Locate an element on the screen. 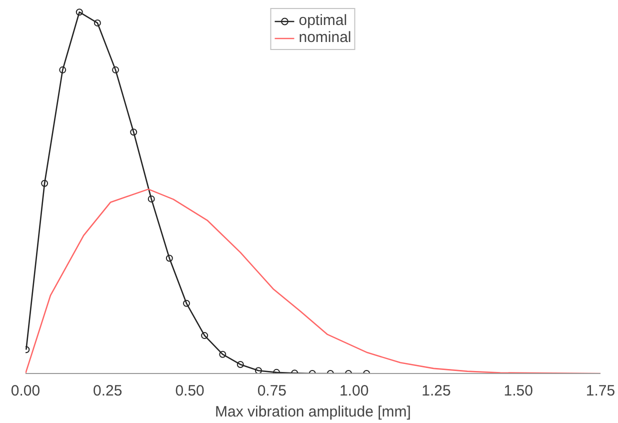 This screenshot has height=423, width=618. legend-label: optimal is located at coordinates (323, 20).